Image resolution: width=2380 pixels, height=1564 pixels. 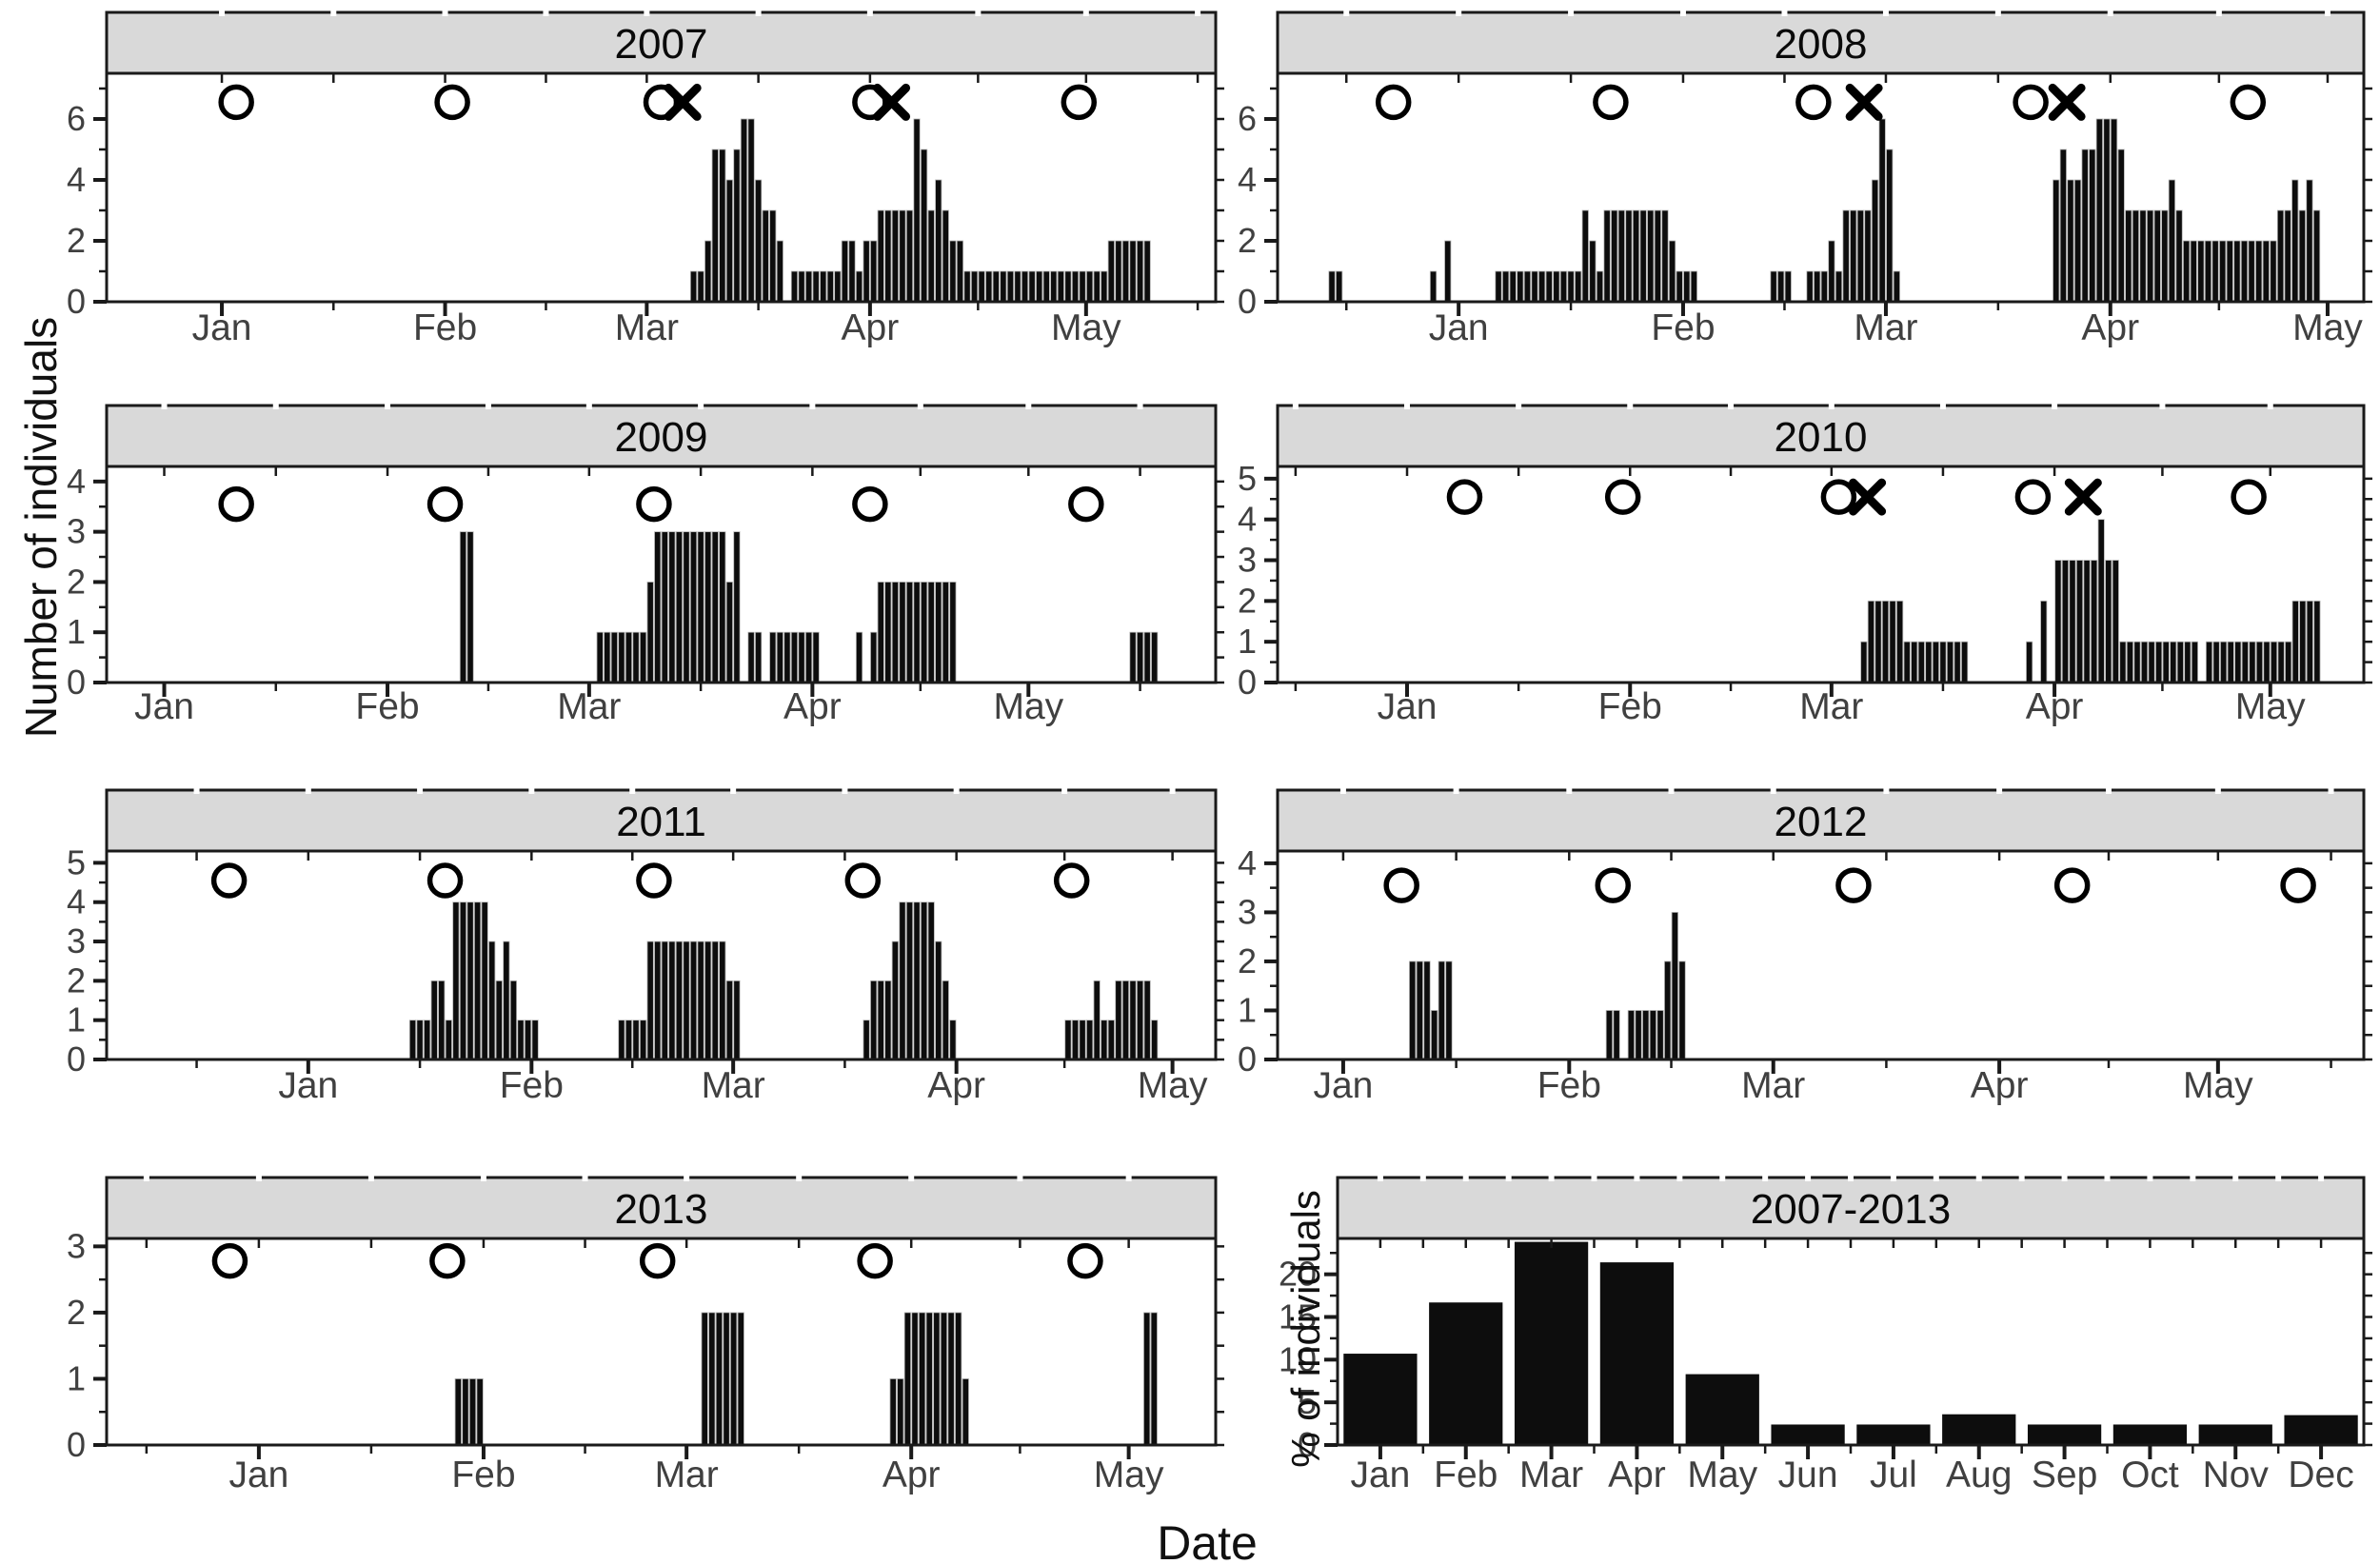 I want to click on strip-title: 2010, so click(x=1821, y=437).